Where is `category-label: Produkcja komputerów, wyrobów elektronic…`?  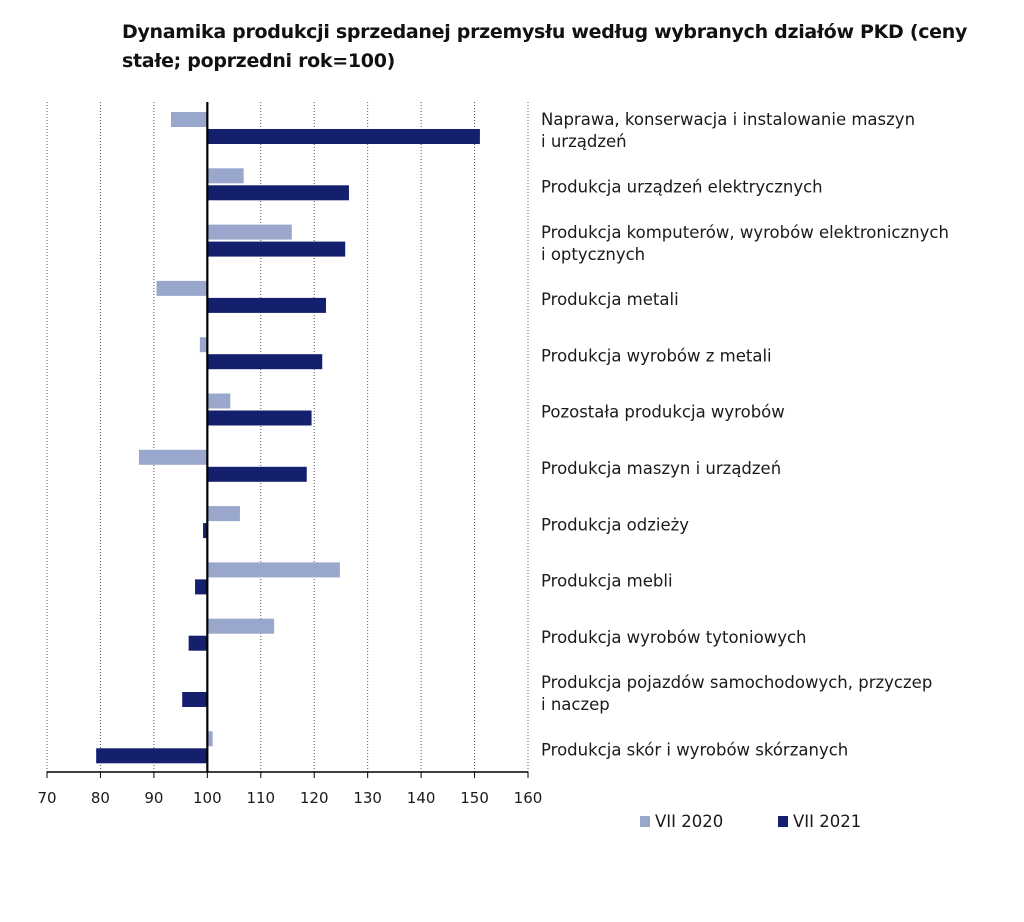 category-label: Produkcja komputerów, wyrobów elektronic… is located at coordinates (745, 232).